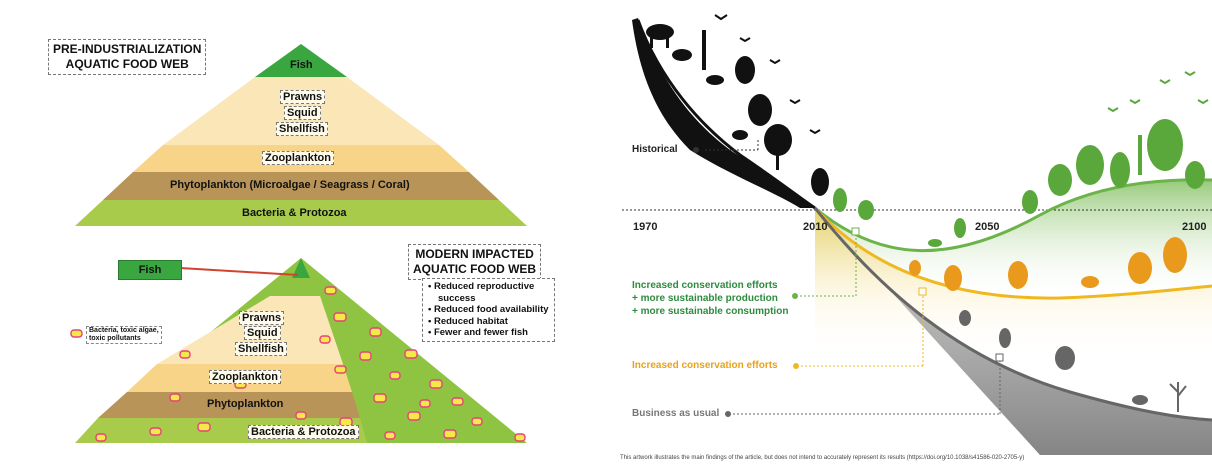 The width and height of the screenshot is (1212, 465). What do you see at coordinates (999, 357) in the screenshot?
I see `bau-marker` at bounding box center [999, 357].